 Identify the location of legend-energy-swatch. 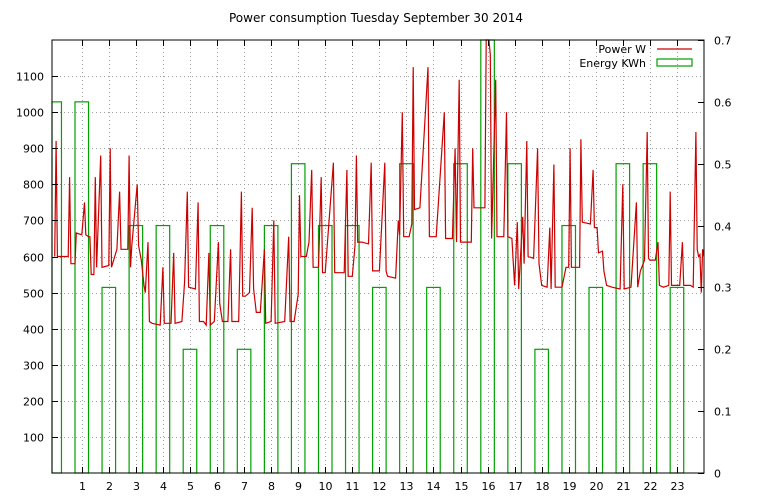
(674, 62).